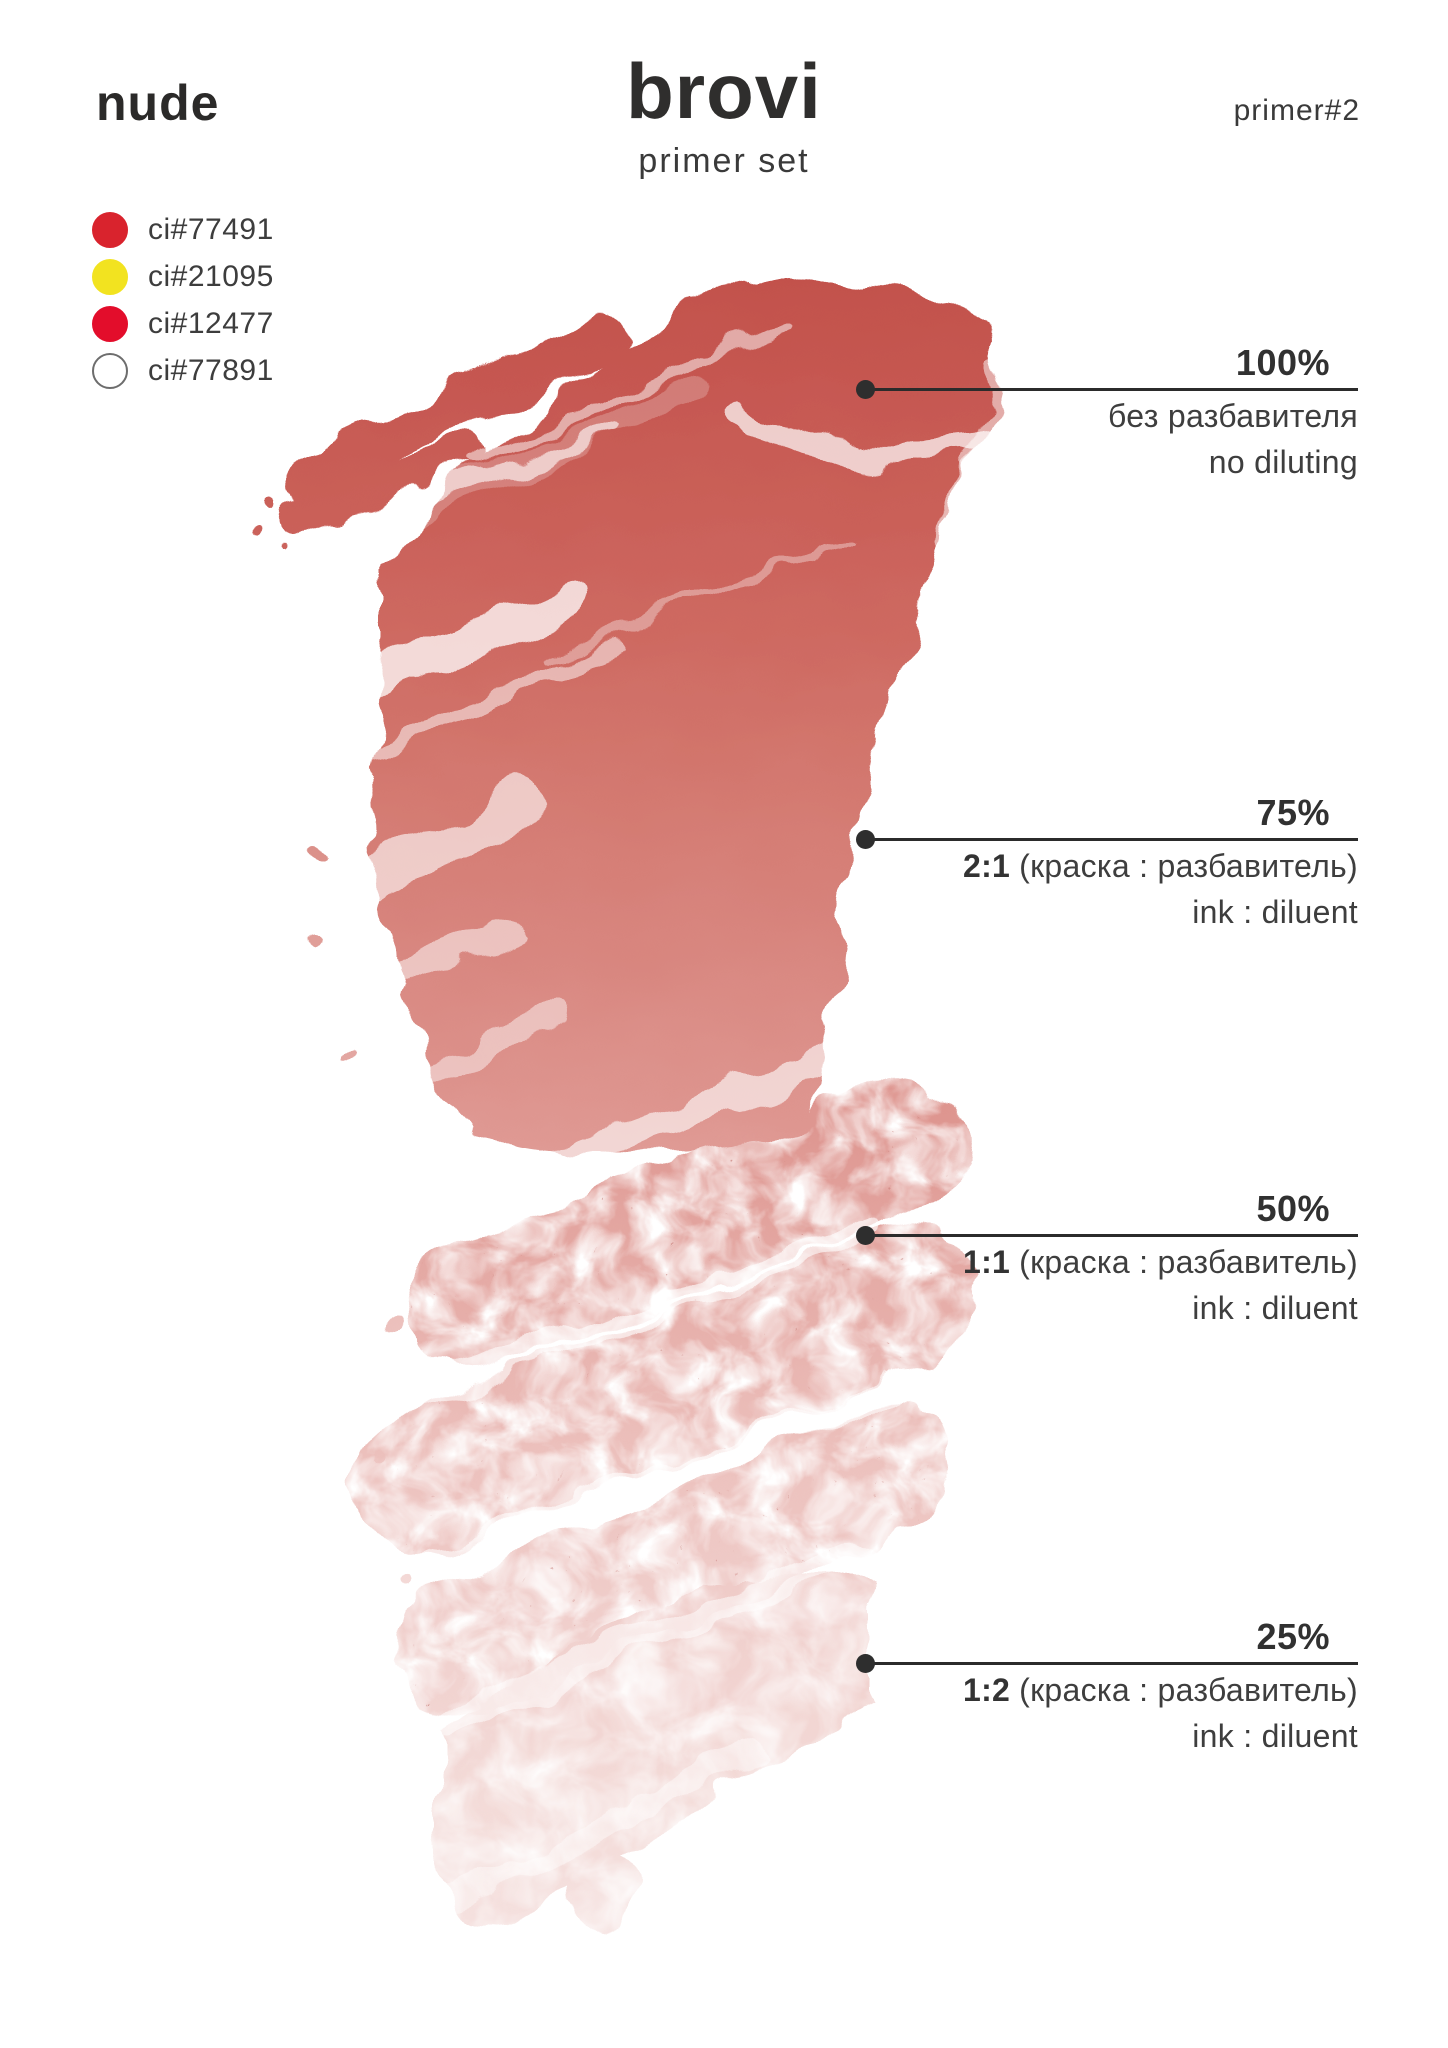 Image resolution: width=1448 pixels, height=2048 pixels. I want to click on dilution-ratio-label-ru: 1:2 (краска : разбавитель), so click(1160, 1690).